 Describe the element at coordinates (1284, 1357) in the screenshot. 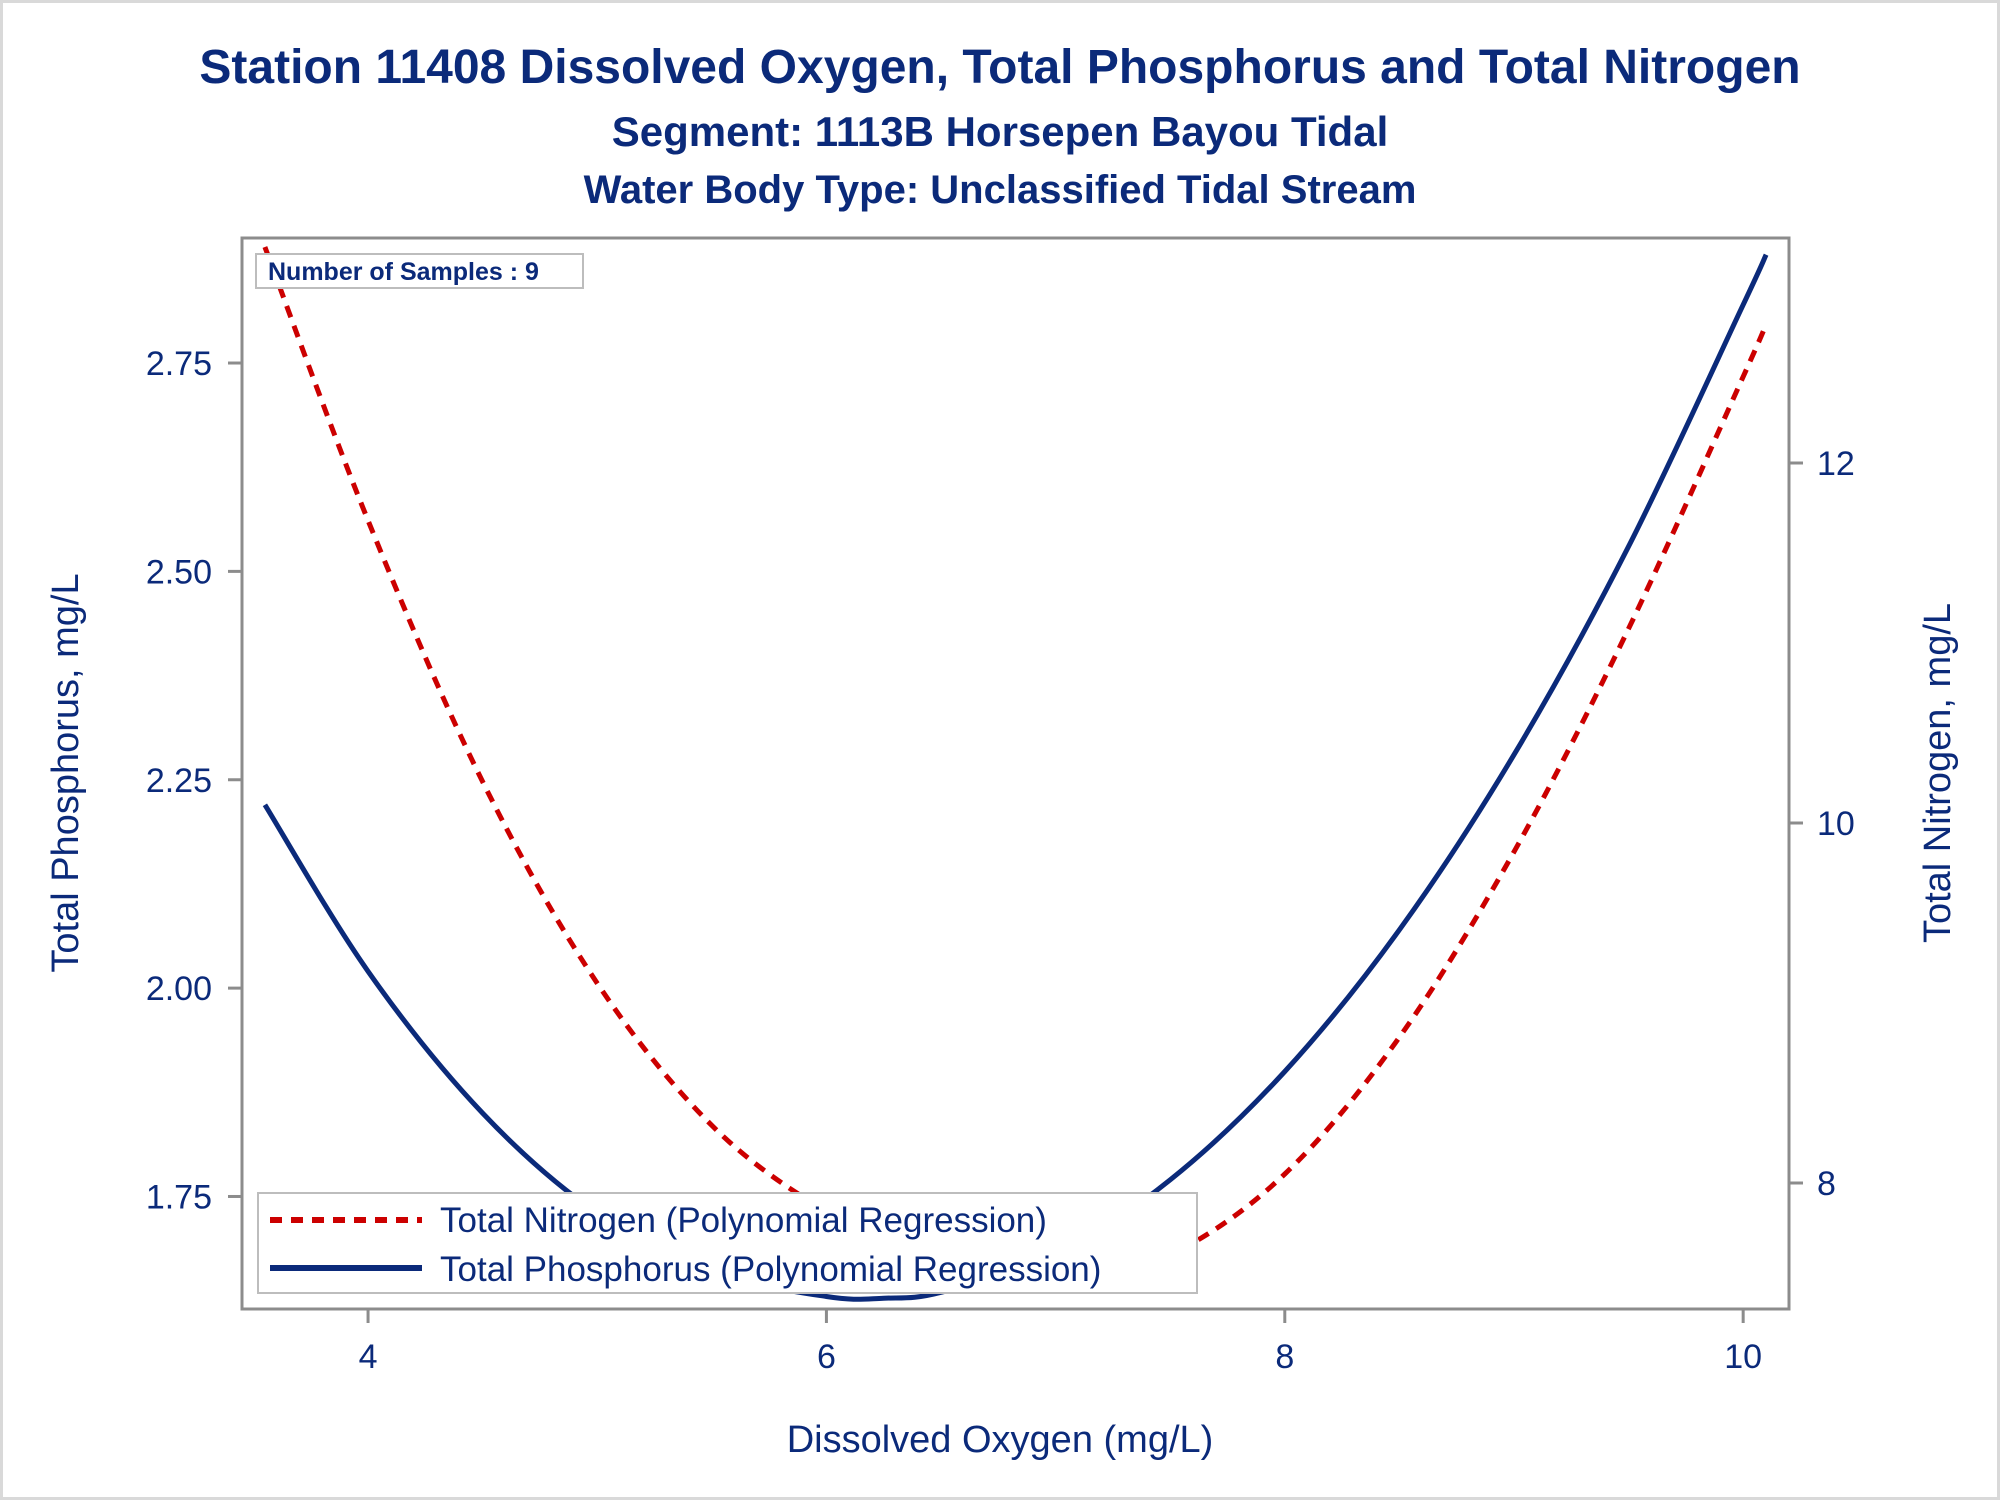

I see `x-tick-label: 8` at that location.